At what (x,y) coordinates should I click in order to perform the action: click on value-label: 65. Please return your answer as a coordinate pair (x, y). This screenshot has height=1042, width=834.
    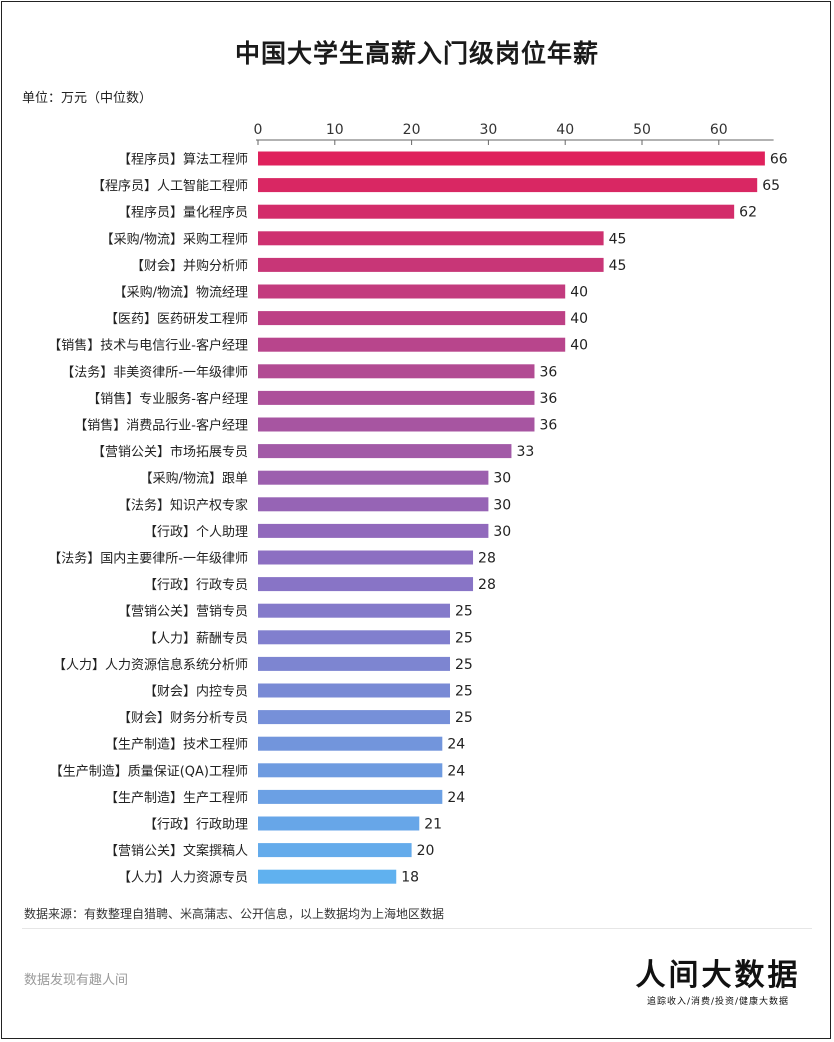
    Looking at the image, I should click on (771, 186).